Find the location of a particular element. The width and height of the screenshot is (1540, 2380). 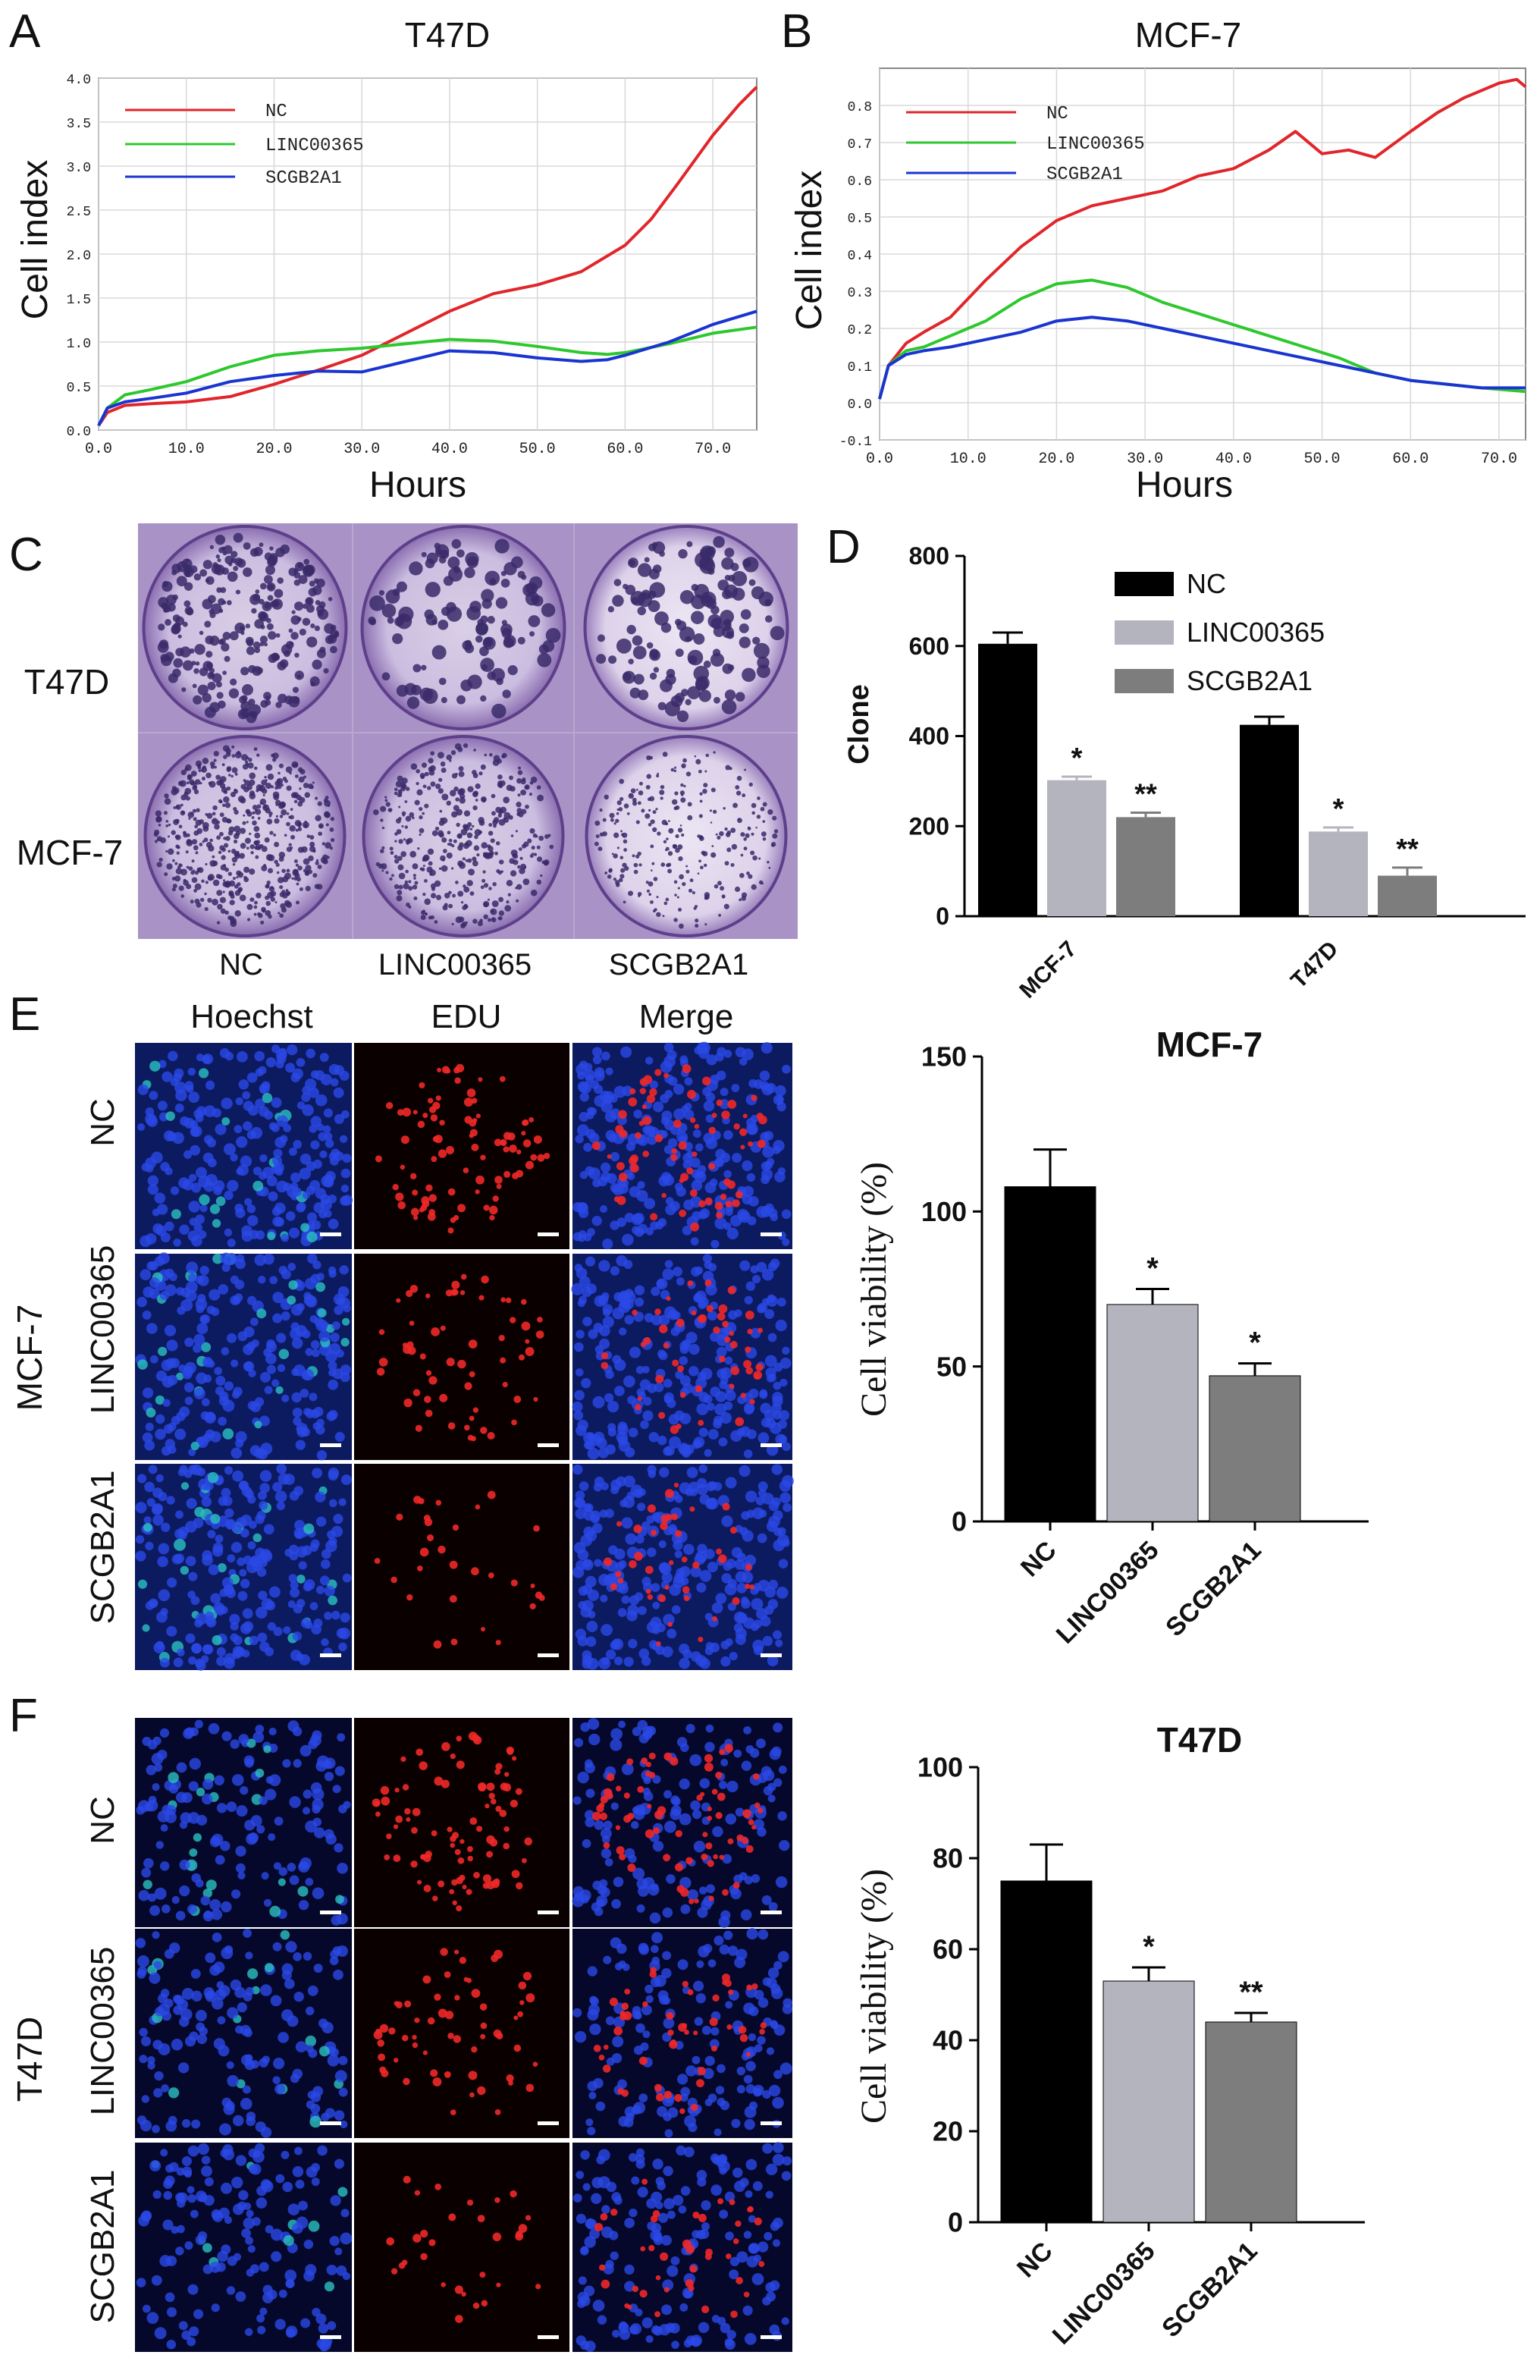

significance-label: * is located at coordinates (1077, 758).